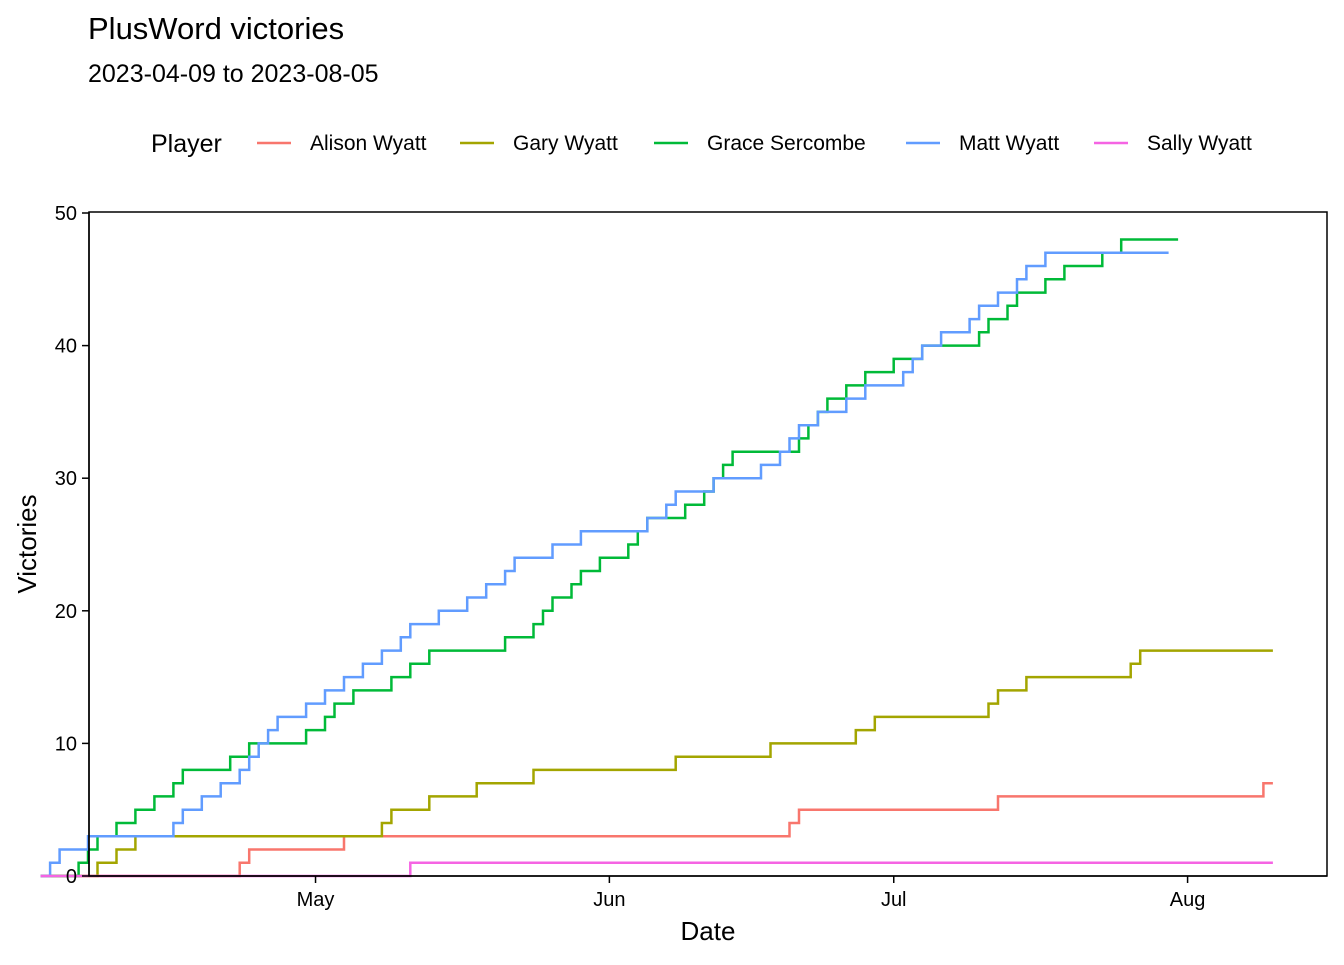 The image size is (1344, 965). What do you see at coordinates (316, 900) in the screenshot?
I see `x-tick-label: May` at bounding box center [316, 900].